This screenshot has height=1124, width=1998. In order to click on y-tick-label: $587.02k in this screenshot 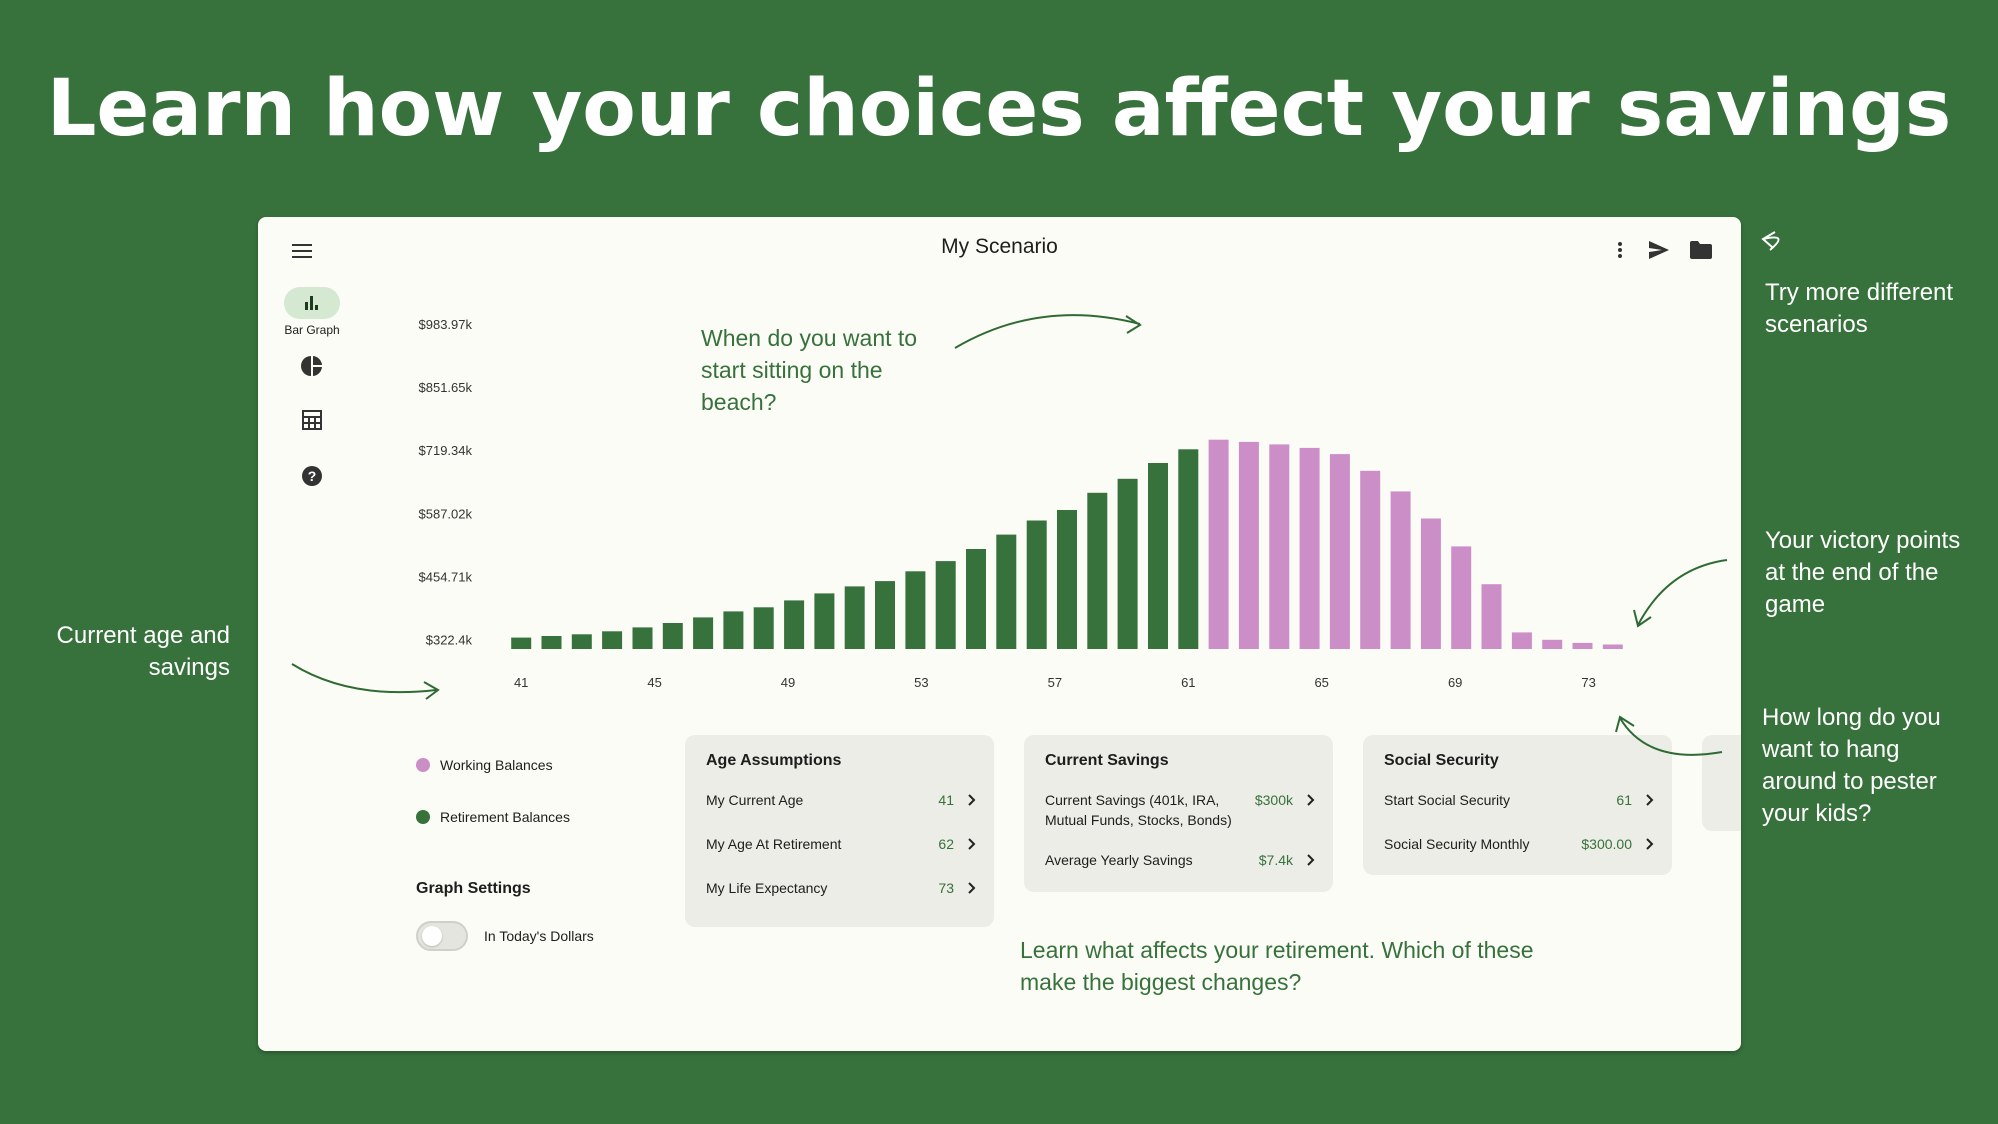, I will do `click(446, 513)`.